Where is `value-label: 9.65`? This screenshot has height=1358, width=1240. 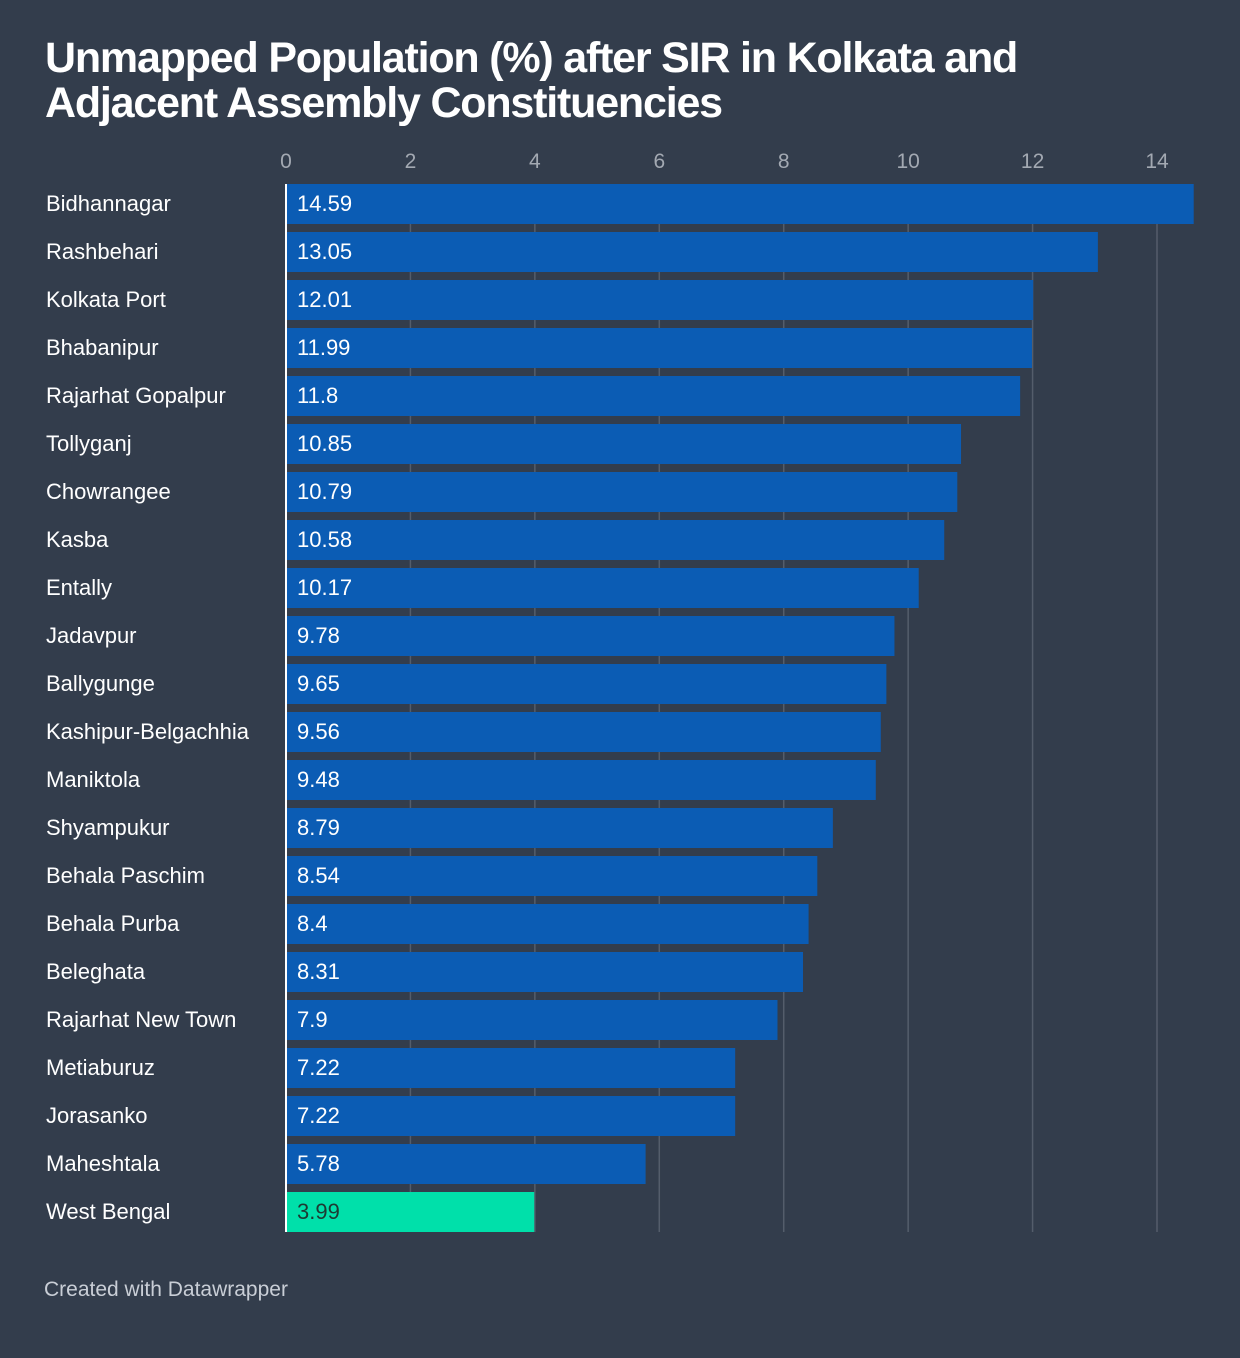
value-label: 9.65 is located at coordinates (318, 683).